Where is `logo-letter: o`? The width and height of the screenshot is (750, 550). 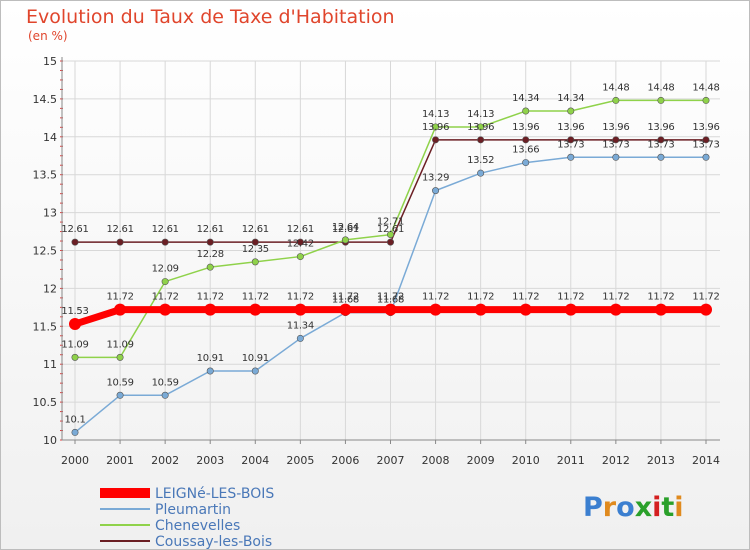 logo-letter: o is located at coordinates (625, 507).